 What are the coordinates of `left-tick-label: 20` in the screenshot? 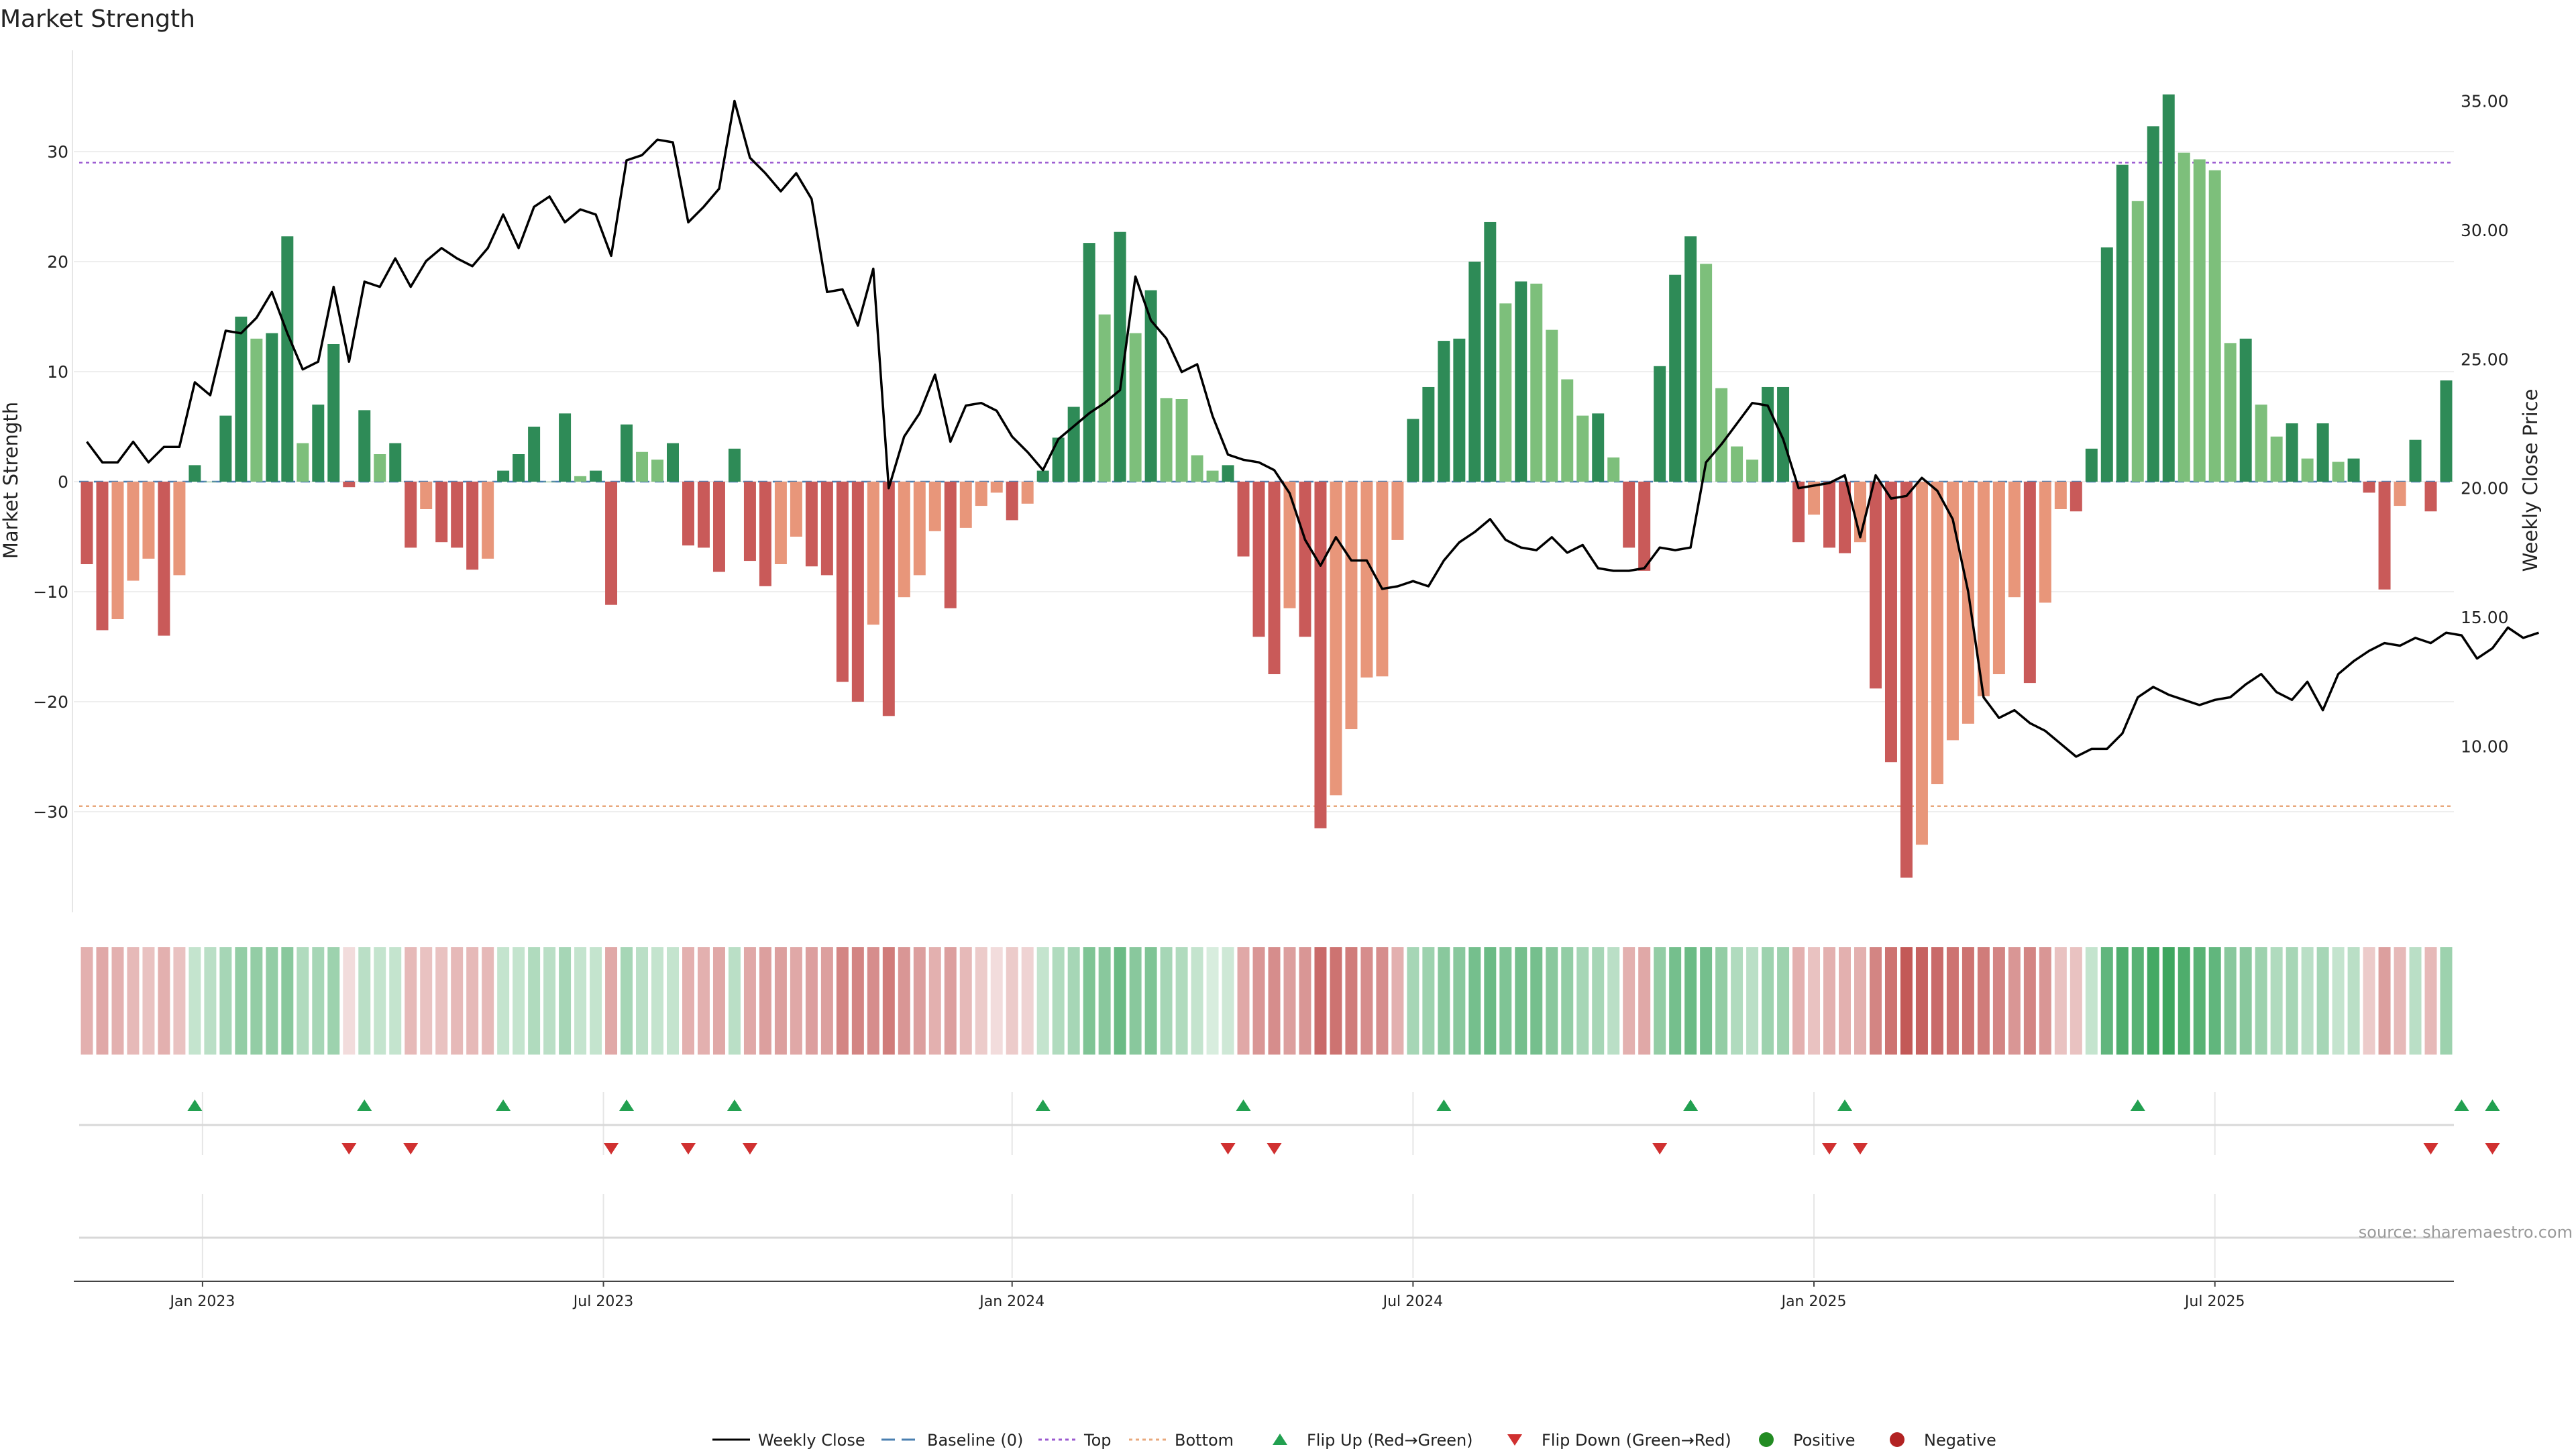 It's located at (57, 262).